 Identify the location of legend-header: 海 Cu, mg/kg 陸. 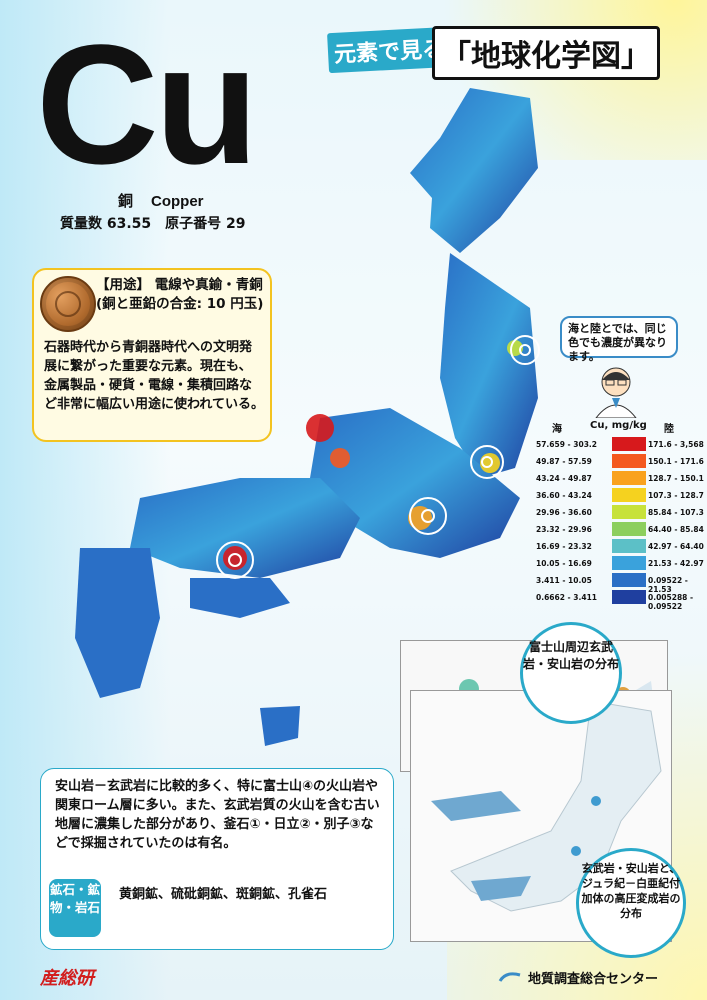
(611, 428).